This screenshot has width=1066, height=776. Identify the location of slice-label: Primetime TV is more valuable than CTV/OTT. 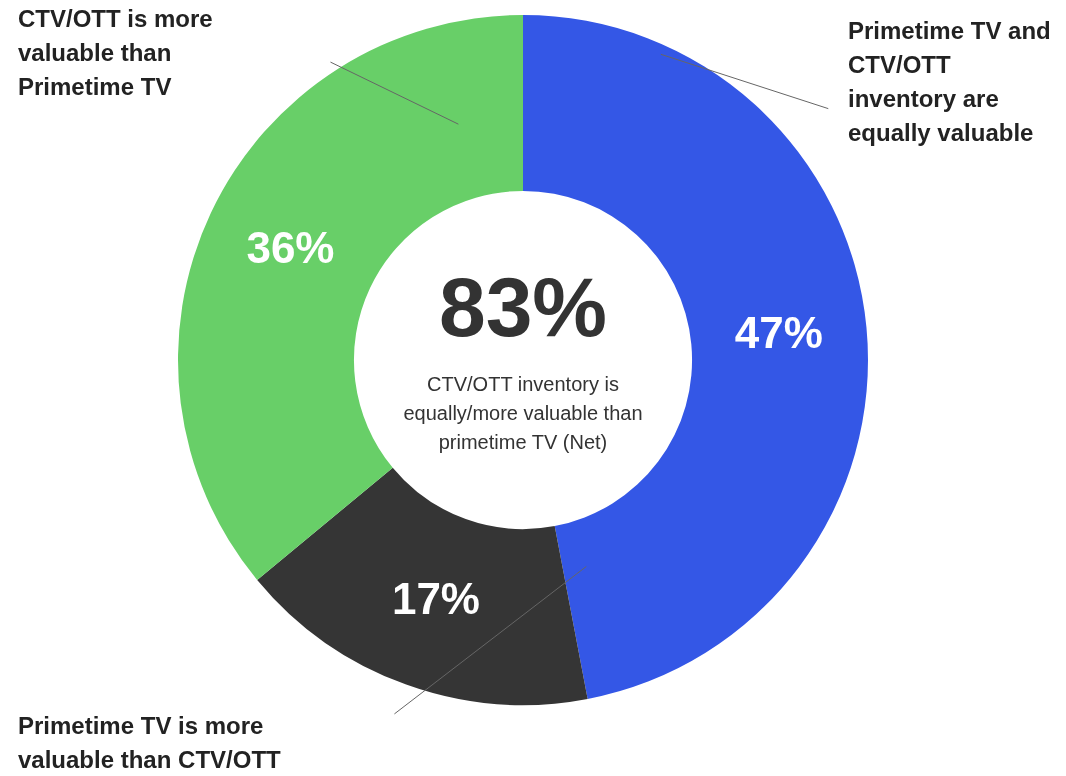
(150, 742).